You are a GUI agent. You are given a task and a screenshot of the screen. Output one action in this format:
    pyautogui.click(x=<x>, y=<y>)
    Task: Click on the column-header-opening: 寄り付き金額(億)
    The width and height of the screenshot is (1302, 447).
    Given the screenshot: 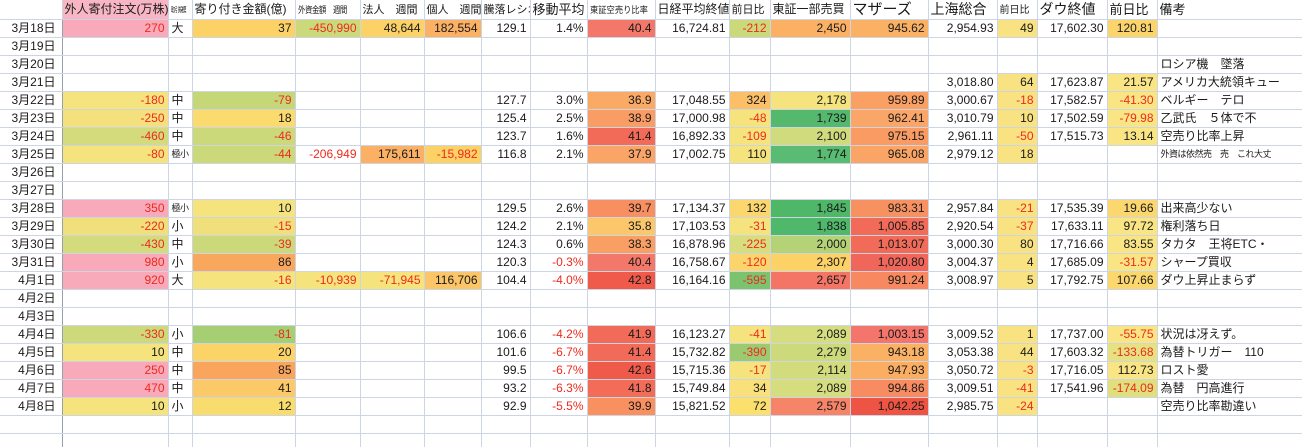 What is the action you would take?
    pyautogui.click(x=244, y=10)
    